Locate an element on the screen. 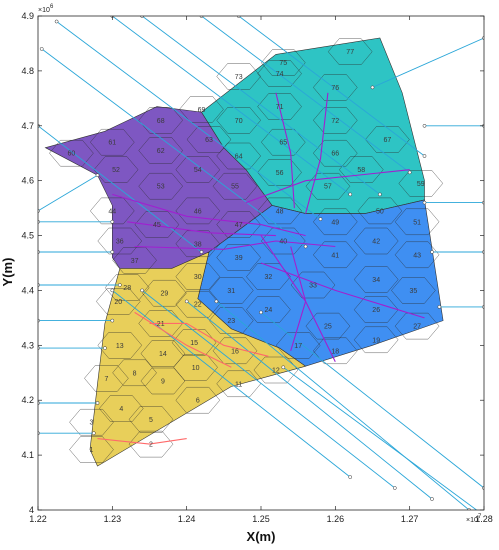  cell-label-68: 68 is located at coordinates (161, 121).